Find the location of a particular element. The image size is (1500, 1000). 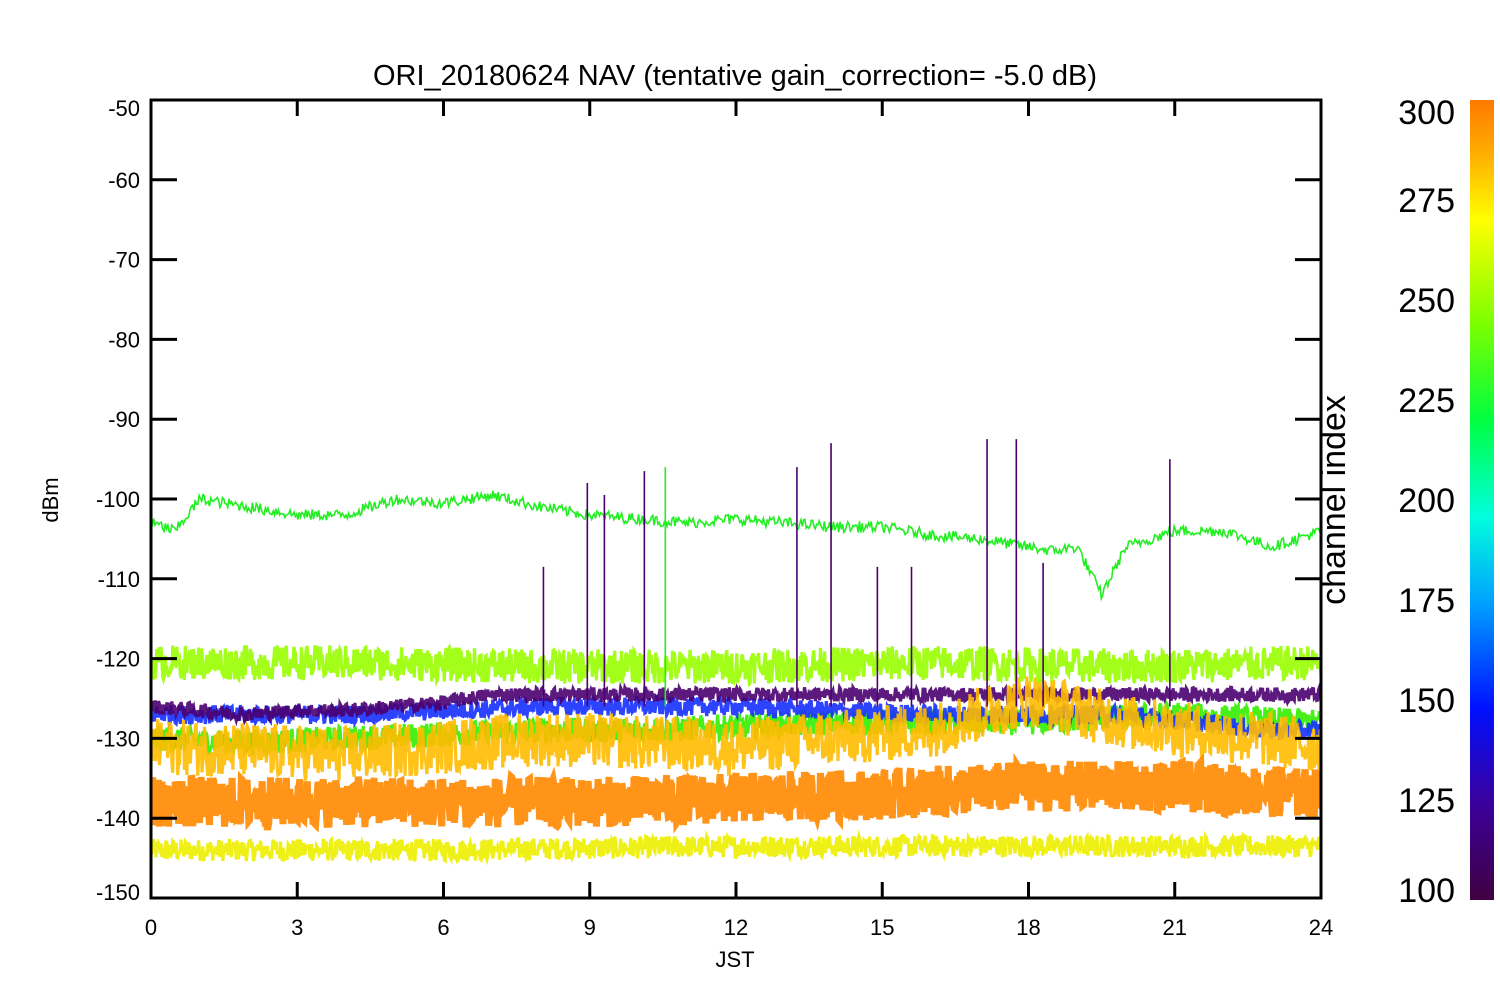

x-tick-label: 18 is located at coordinates (1028, 927).